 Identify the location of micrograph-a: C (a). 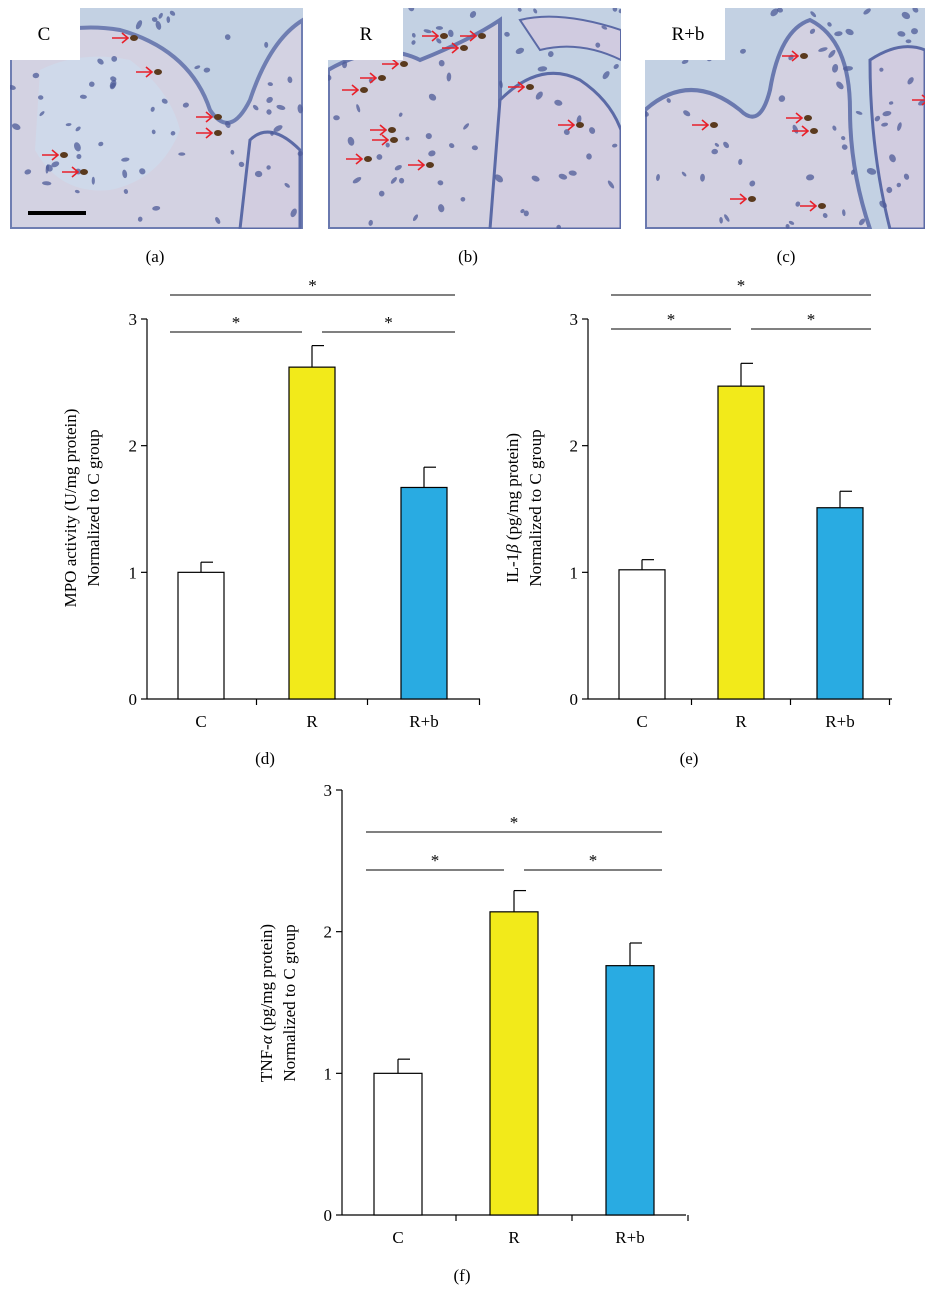
(156, 137).